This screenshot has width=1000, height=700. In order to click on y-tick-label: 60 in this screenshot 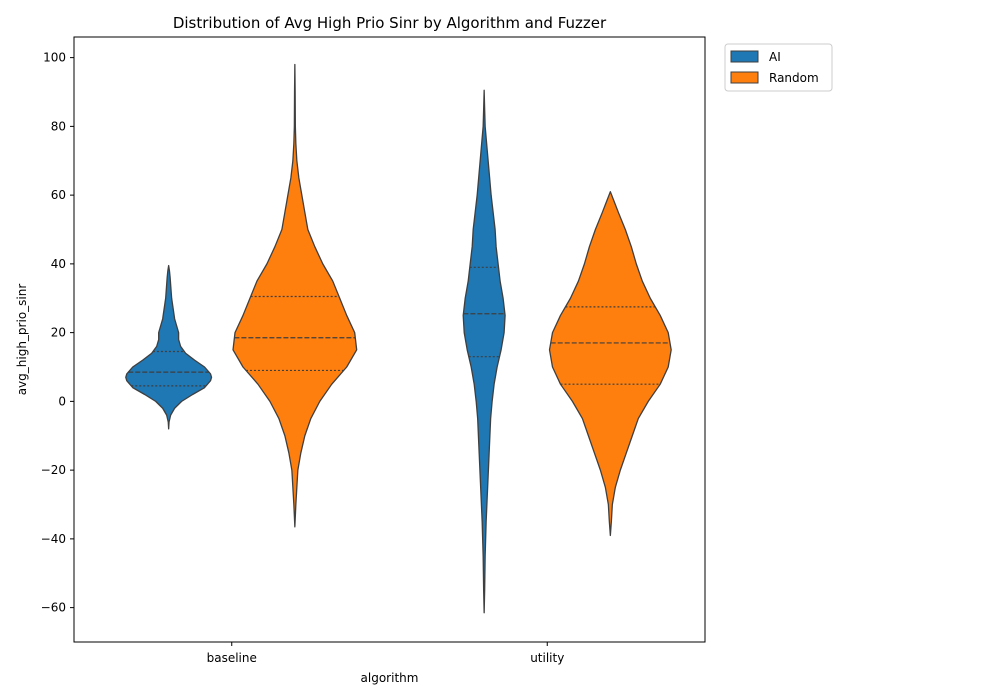, I will do `click(58, 195)`.